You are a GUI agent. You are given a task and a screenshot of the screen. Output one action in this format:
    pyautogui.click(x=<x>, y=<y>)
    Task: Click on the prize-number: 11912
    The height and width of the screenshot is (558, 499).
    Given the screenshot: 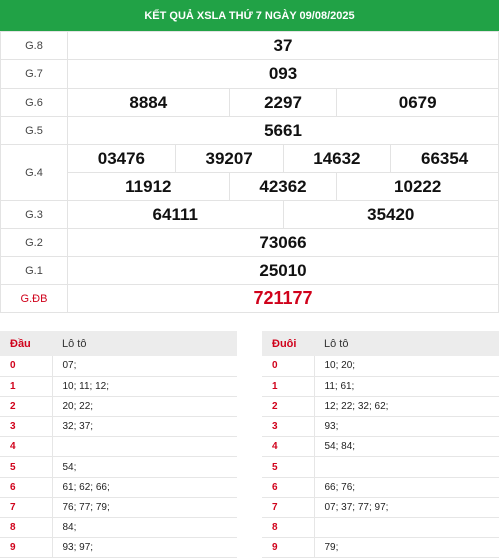 What is the action you would take?
    pyautogui.click(x=148, y=186)
    